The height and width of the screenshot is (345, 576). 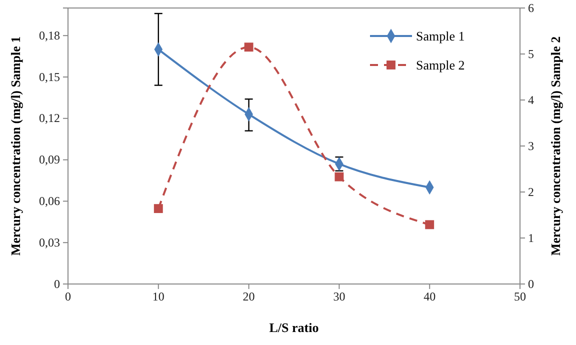 I want to click on y-axis-title: Mercury concentration (mg/l) Sample 1, so click(x=15, y=146).